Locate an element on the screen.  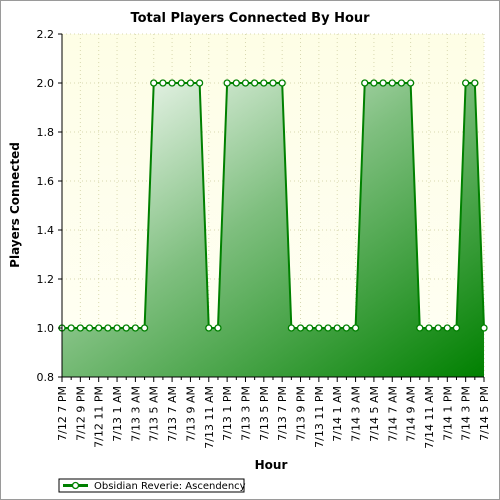
x-tick-label: 7/14 11 AM is located at coordinates (429, 417).